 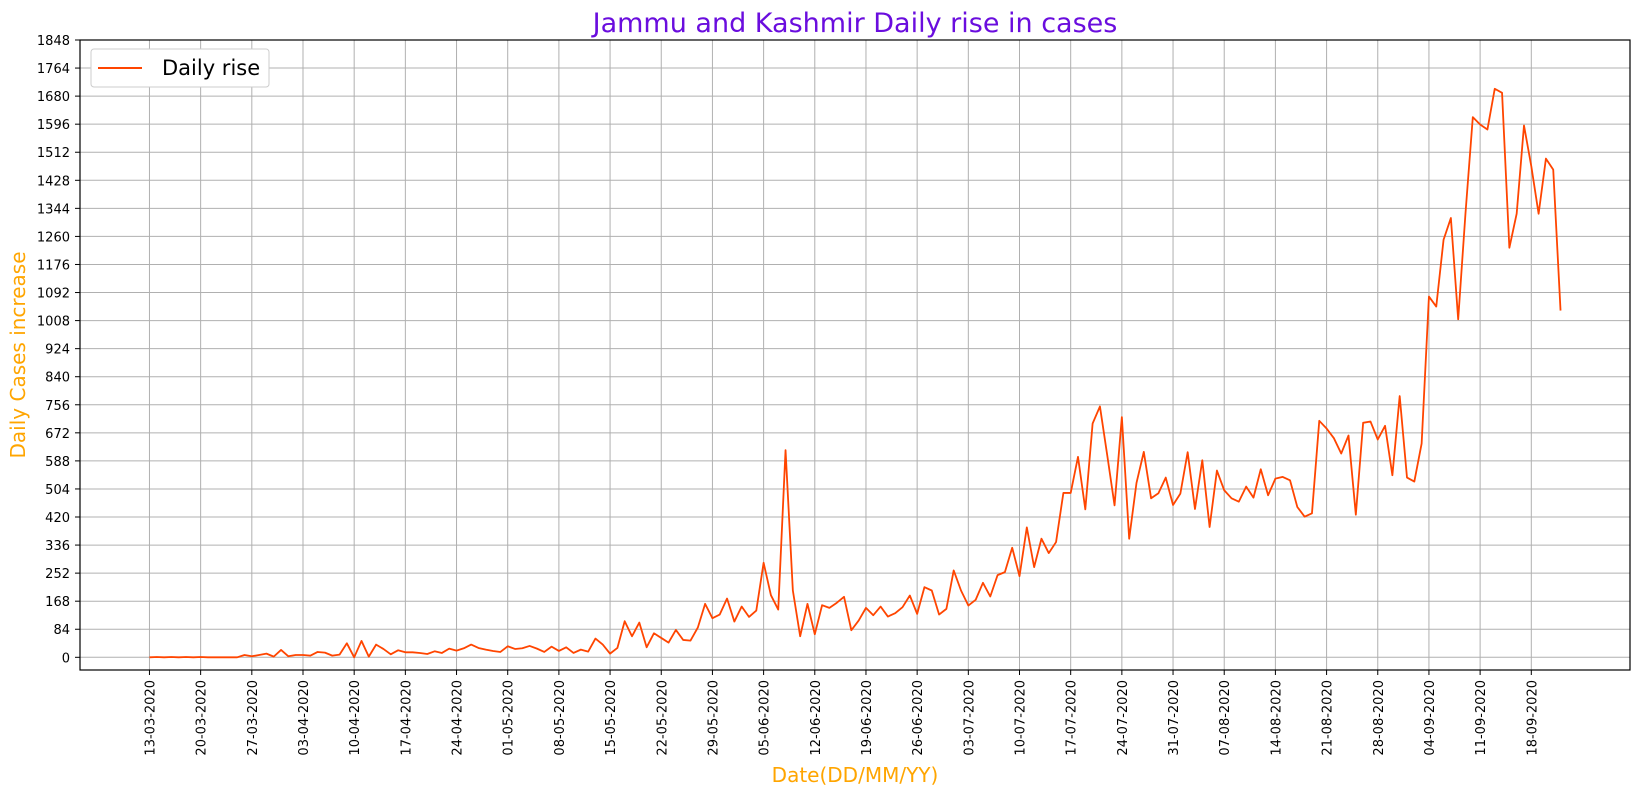 What do you see at coordinates (854, 23) in the screenshot?
I see `chart-title: Jammu and Kashmir Daily rise in cases` at bounding box center [854, 23].